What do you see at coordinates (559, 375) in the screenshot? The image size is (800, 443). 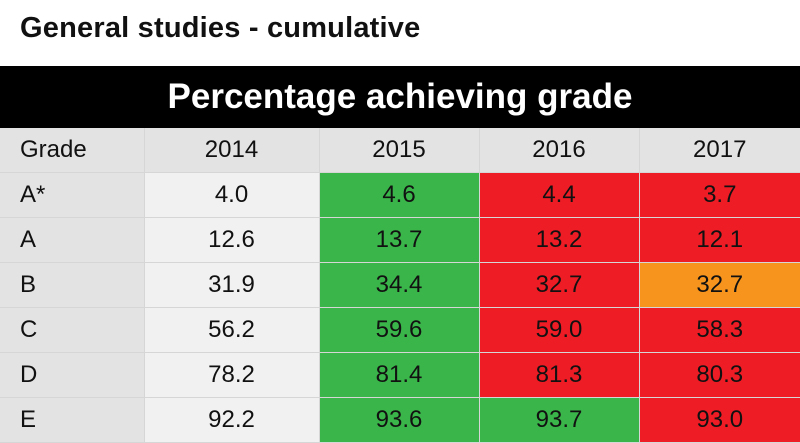 I see `value-cell: 81.3` at bounding box center [559, 375].